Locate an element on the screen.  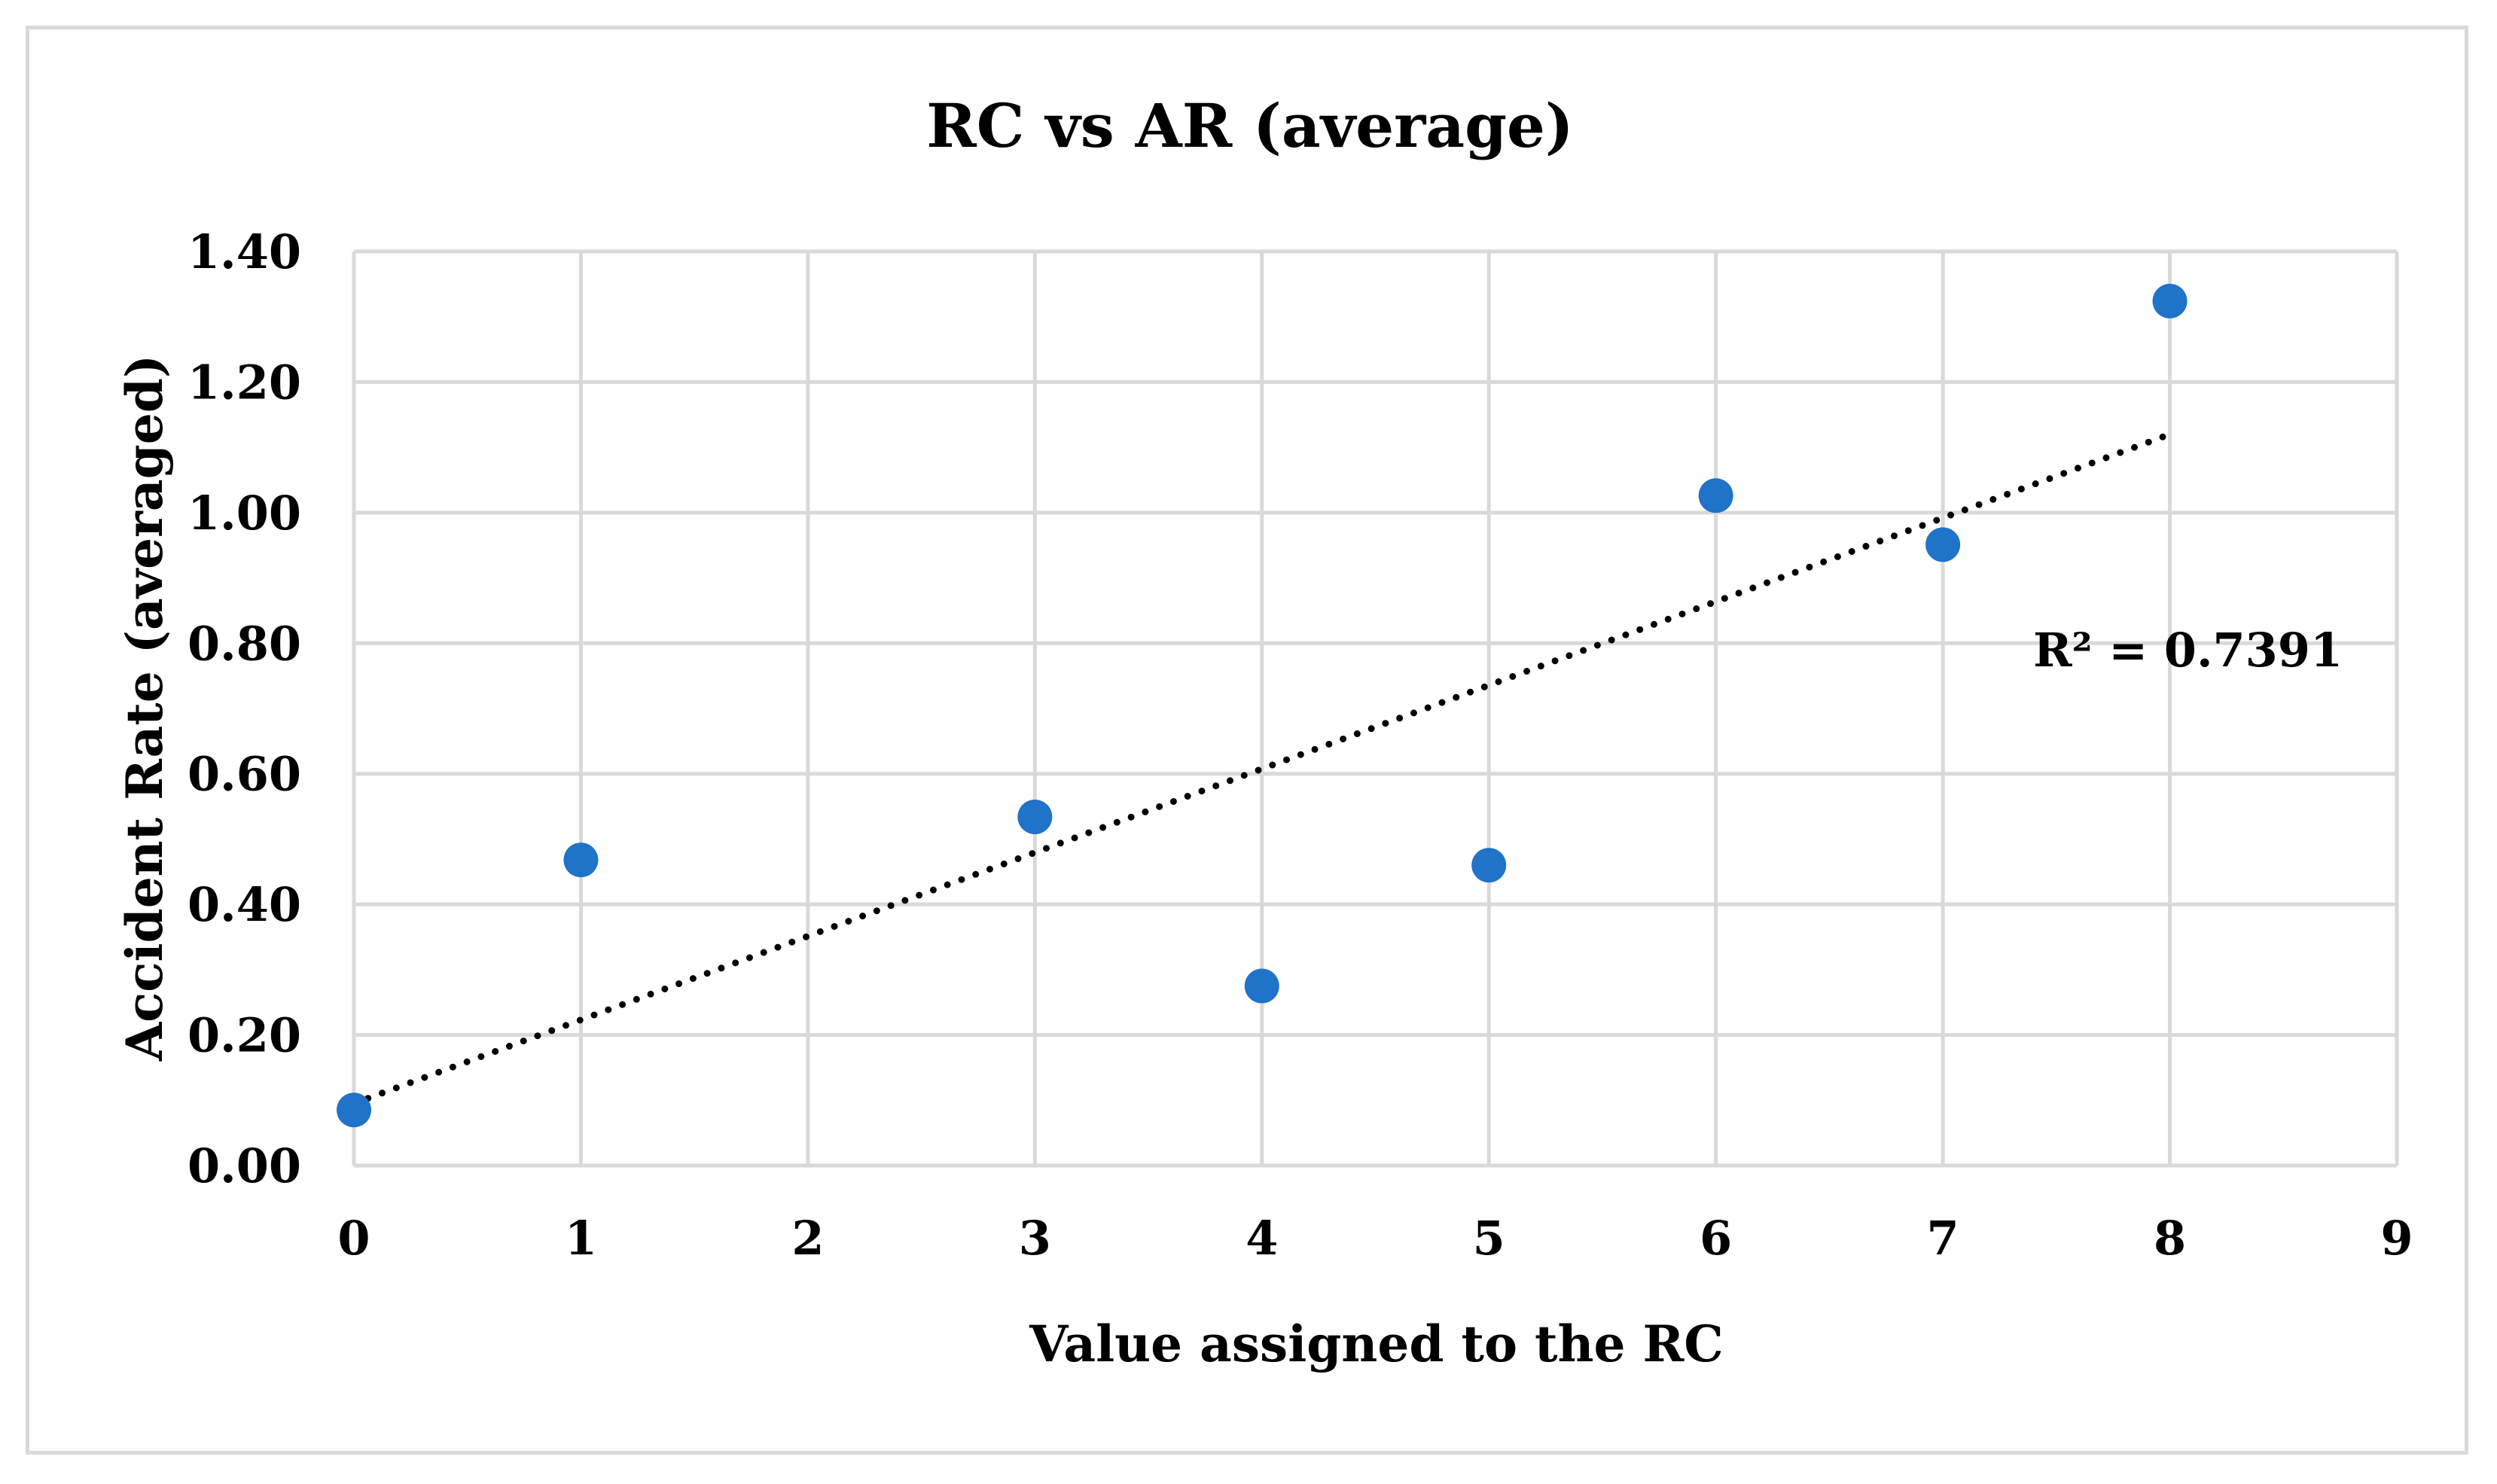
y-tick-label: 0.40 is located at coordinates (244, 904).